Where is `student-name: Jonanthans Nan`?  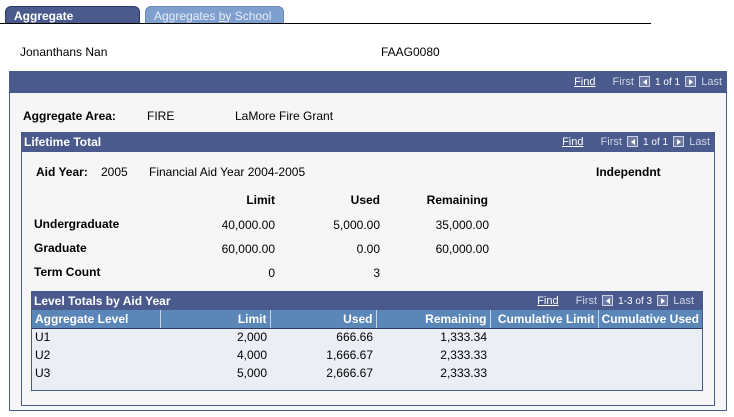 student-name: Jonanthans Nan is located at coordinates (64, 52).